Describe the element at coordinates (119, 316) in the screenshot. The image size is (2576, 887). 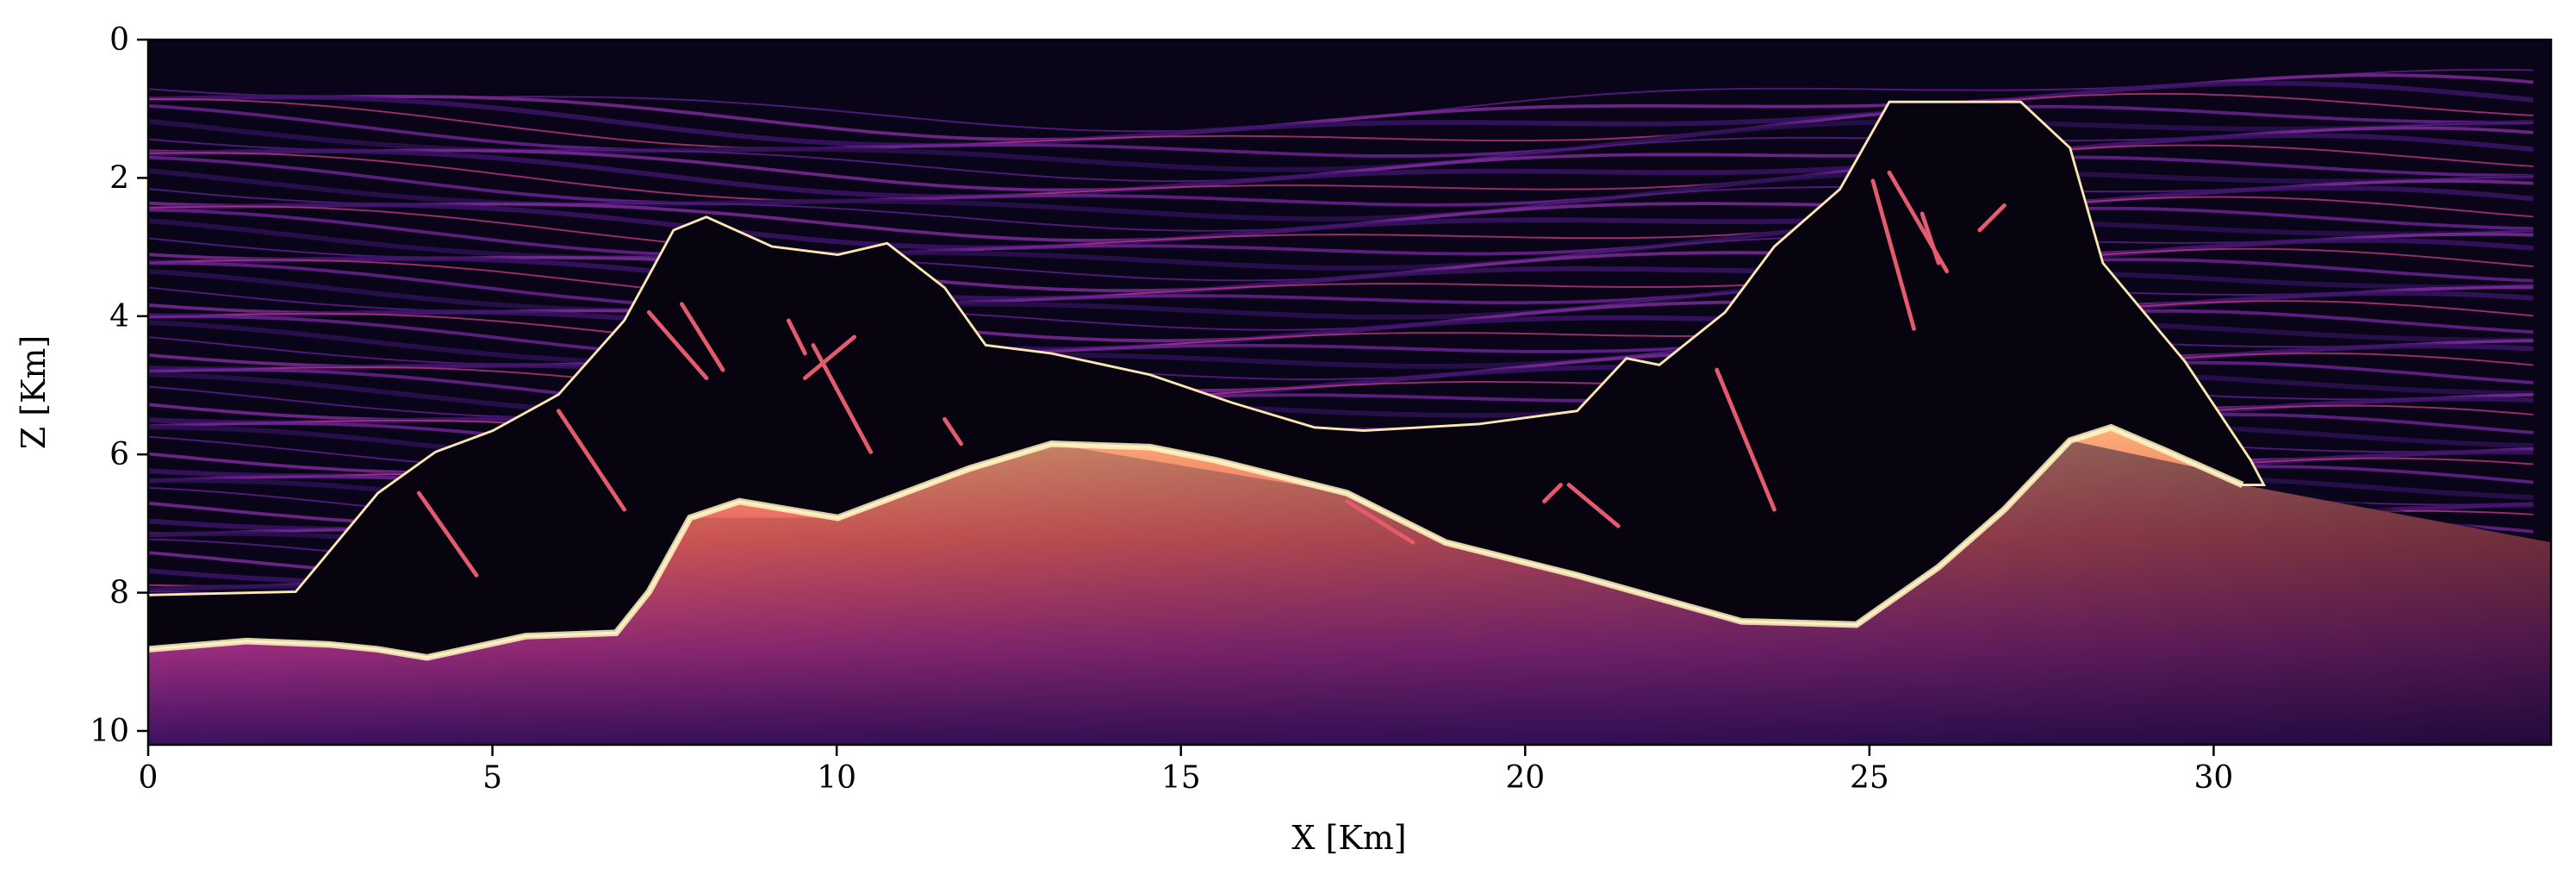
I see `y-tick-label: 4` at that location.